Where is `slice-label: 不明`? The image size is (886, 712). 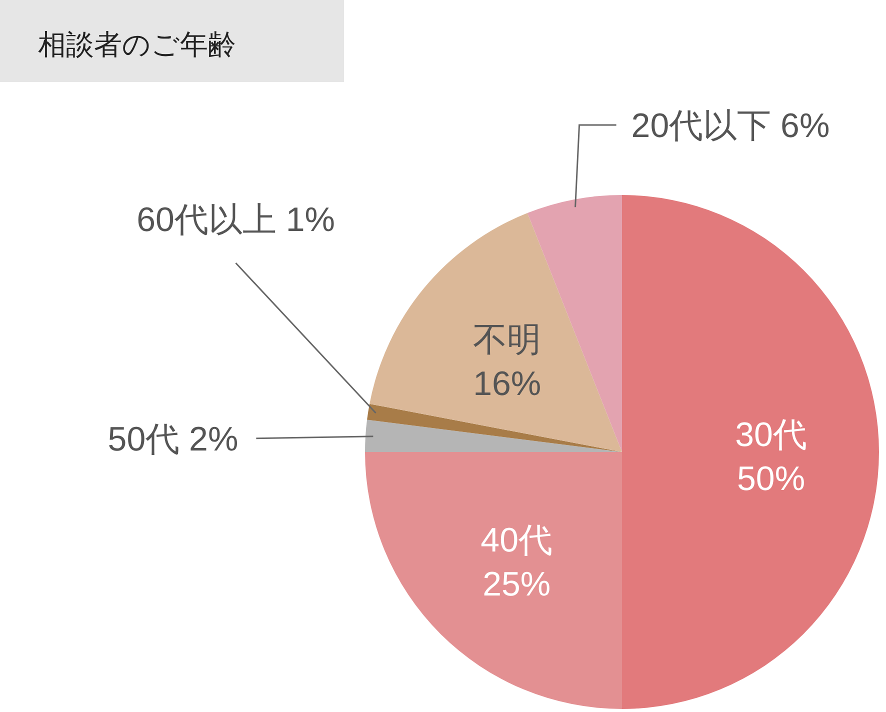
slice-label: 不明 is located at coordinates (507, 339).